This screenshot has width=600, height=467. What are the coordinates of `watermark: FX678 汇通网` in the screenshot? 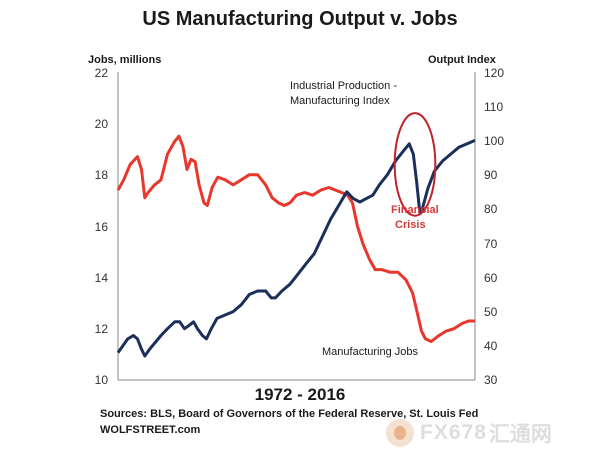 It's located at (469, 433).